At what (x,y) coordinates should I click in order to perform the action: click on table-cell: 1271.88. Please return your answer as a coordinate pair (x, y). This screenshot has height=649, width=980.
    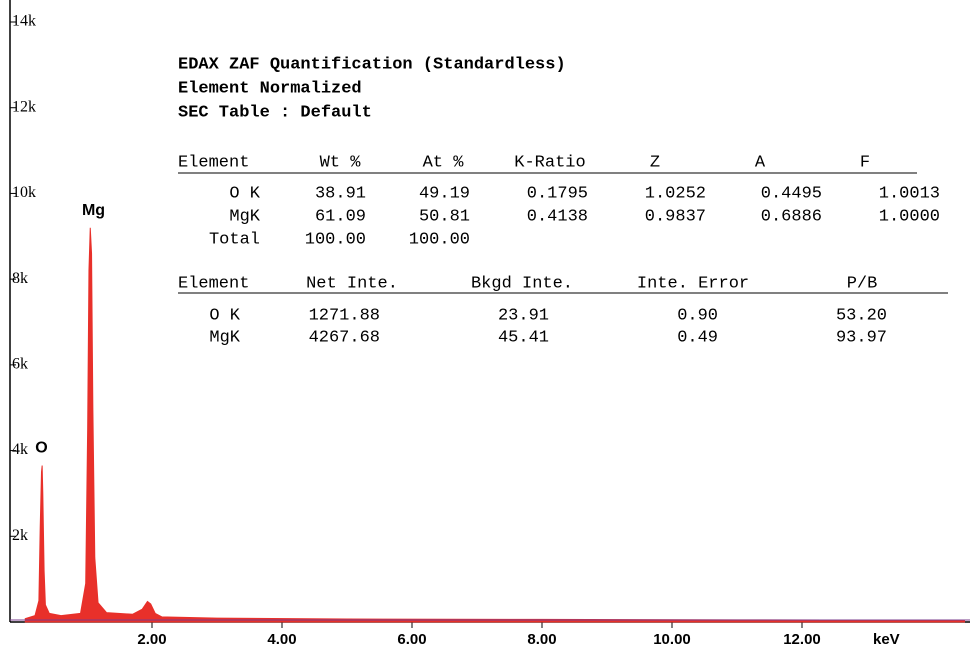
    Looking at the image, I should click on (344, 315).